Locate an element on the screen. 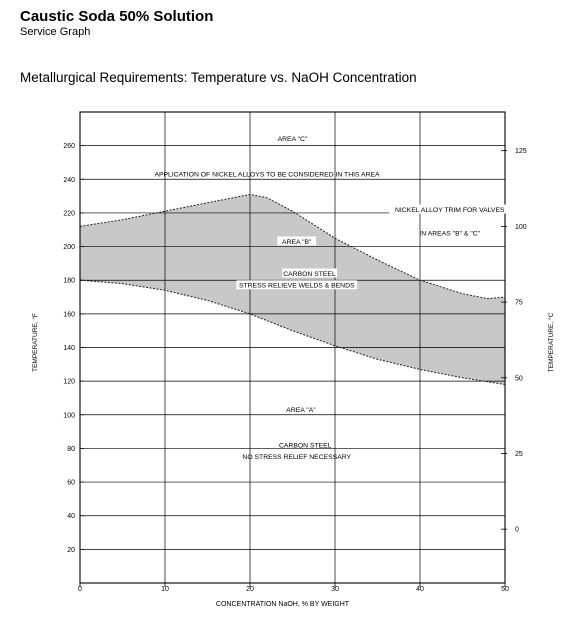  y2-axis-label: TEMPERATURE, °C is located at coordinates (551, 342).